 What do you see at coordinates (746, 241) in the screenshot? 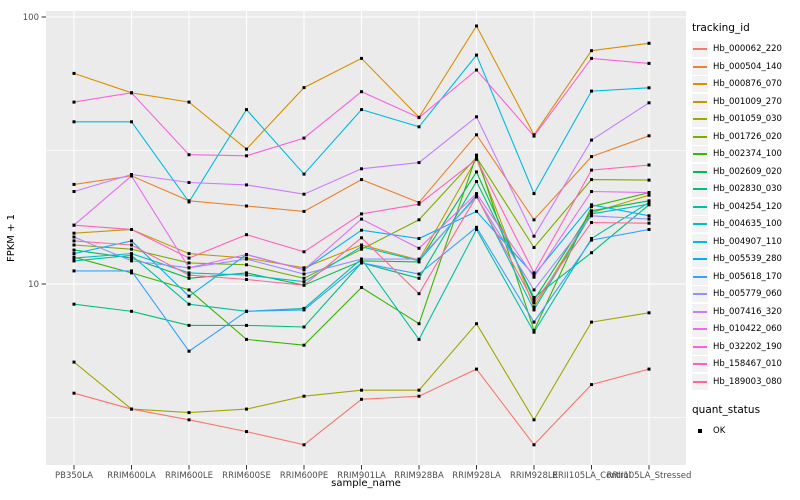
I see `legend-item-Hb_004907_110: Hb_004907_110` at bounding box center [746, 241].